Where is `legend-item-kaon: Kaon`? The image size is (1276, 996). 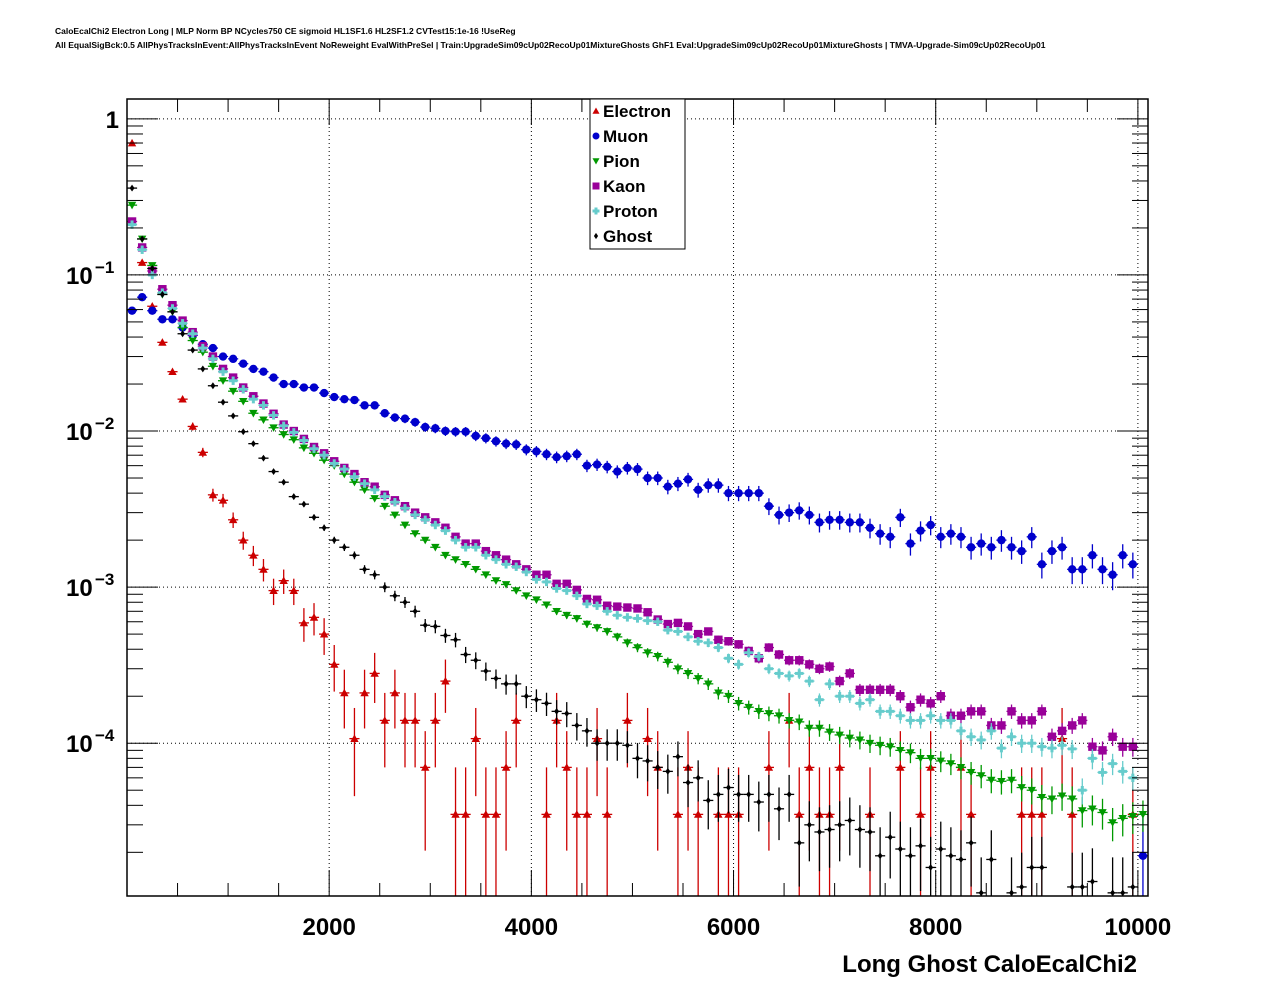
legend-item-kaon: Kaon is located at coordinates (619, 186).